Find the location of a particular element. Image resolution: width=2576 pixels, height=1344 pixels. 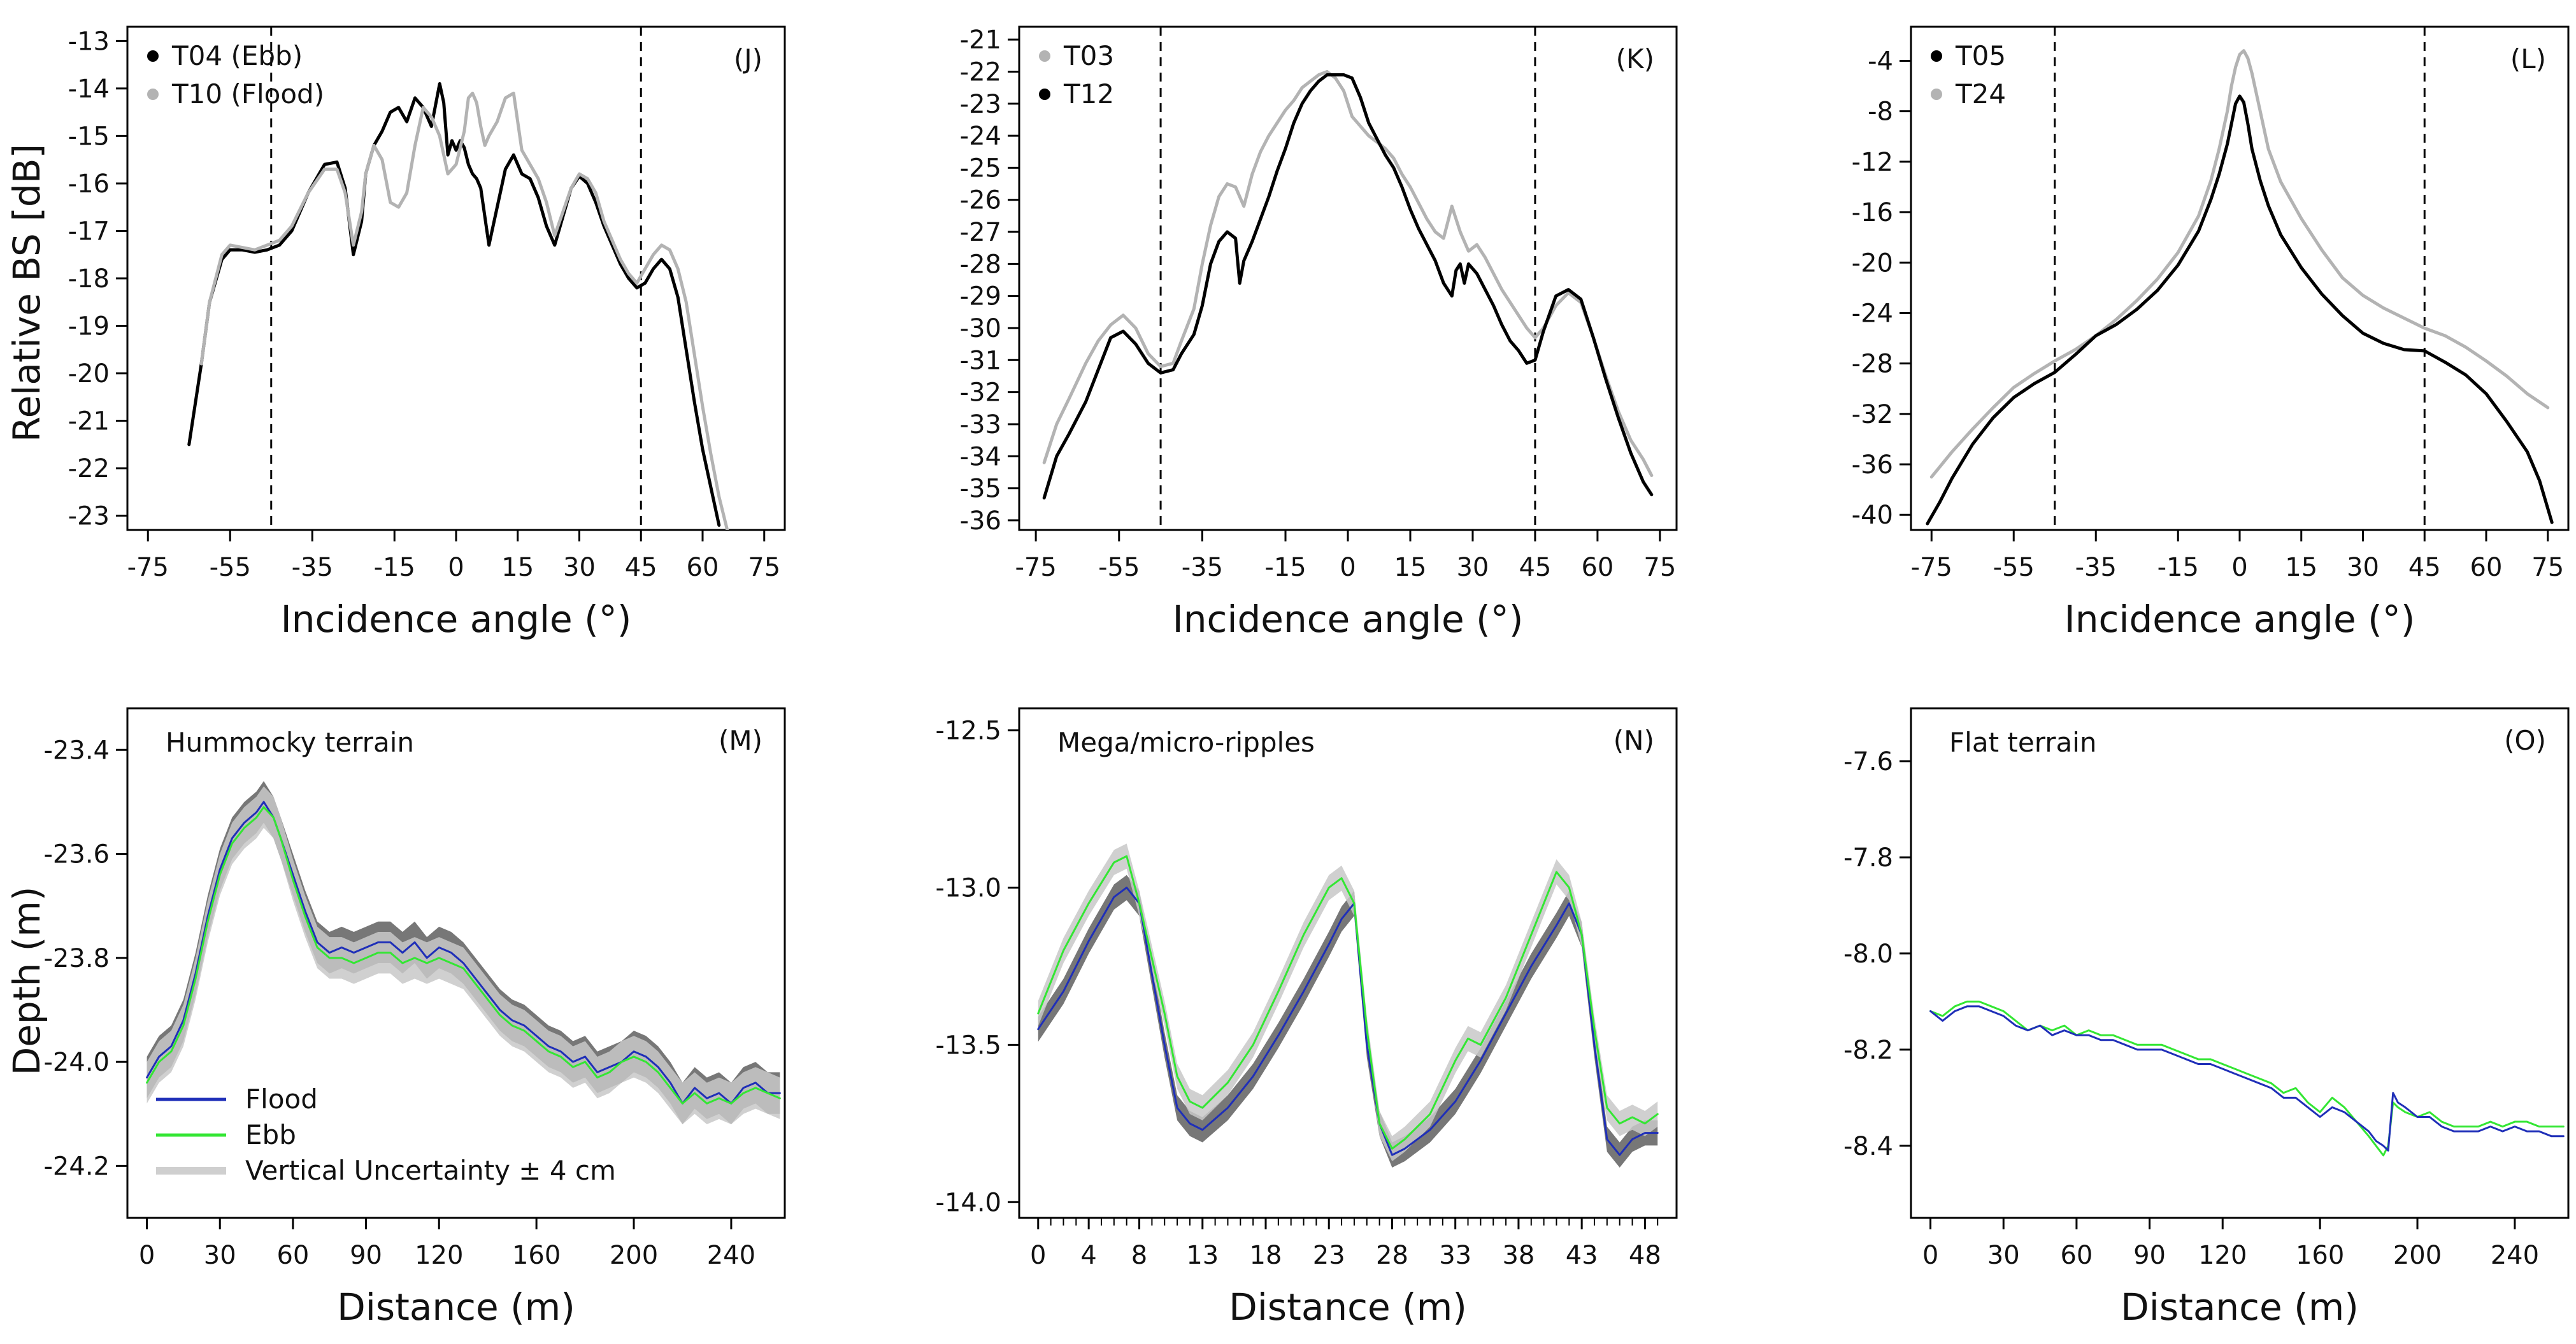

y-tick-label: -14 is located at coordinates (89, 89).